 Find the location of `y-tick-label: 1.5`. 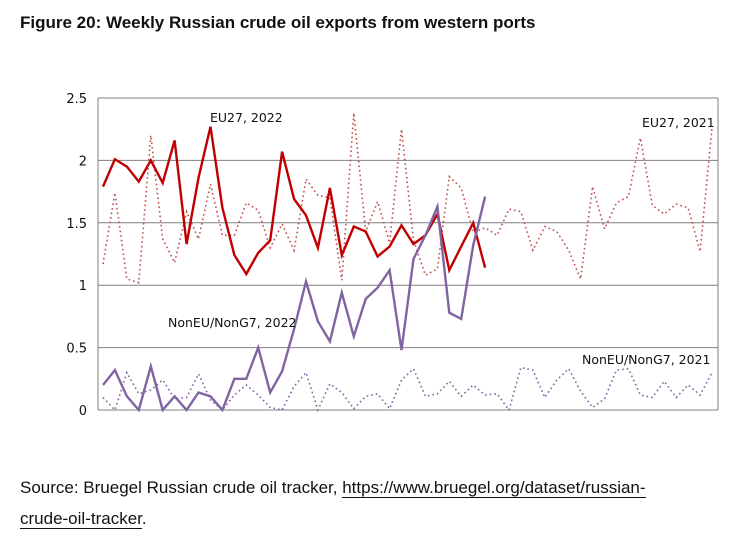

y-tick-label: 1.5 is located at coordinates (76, 224).